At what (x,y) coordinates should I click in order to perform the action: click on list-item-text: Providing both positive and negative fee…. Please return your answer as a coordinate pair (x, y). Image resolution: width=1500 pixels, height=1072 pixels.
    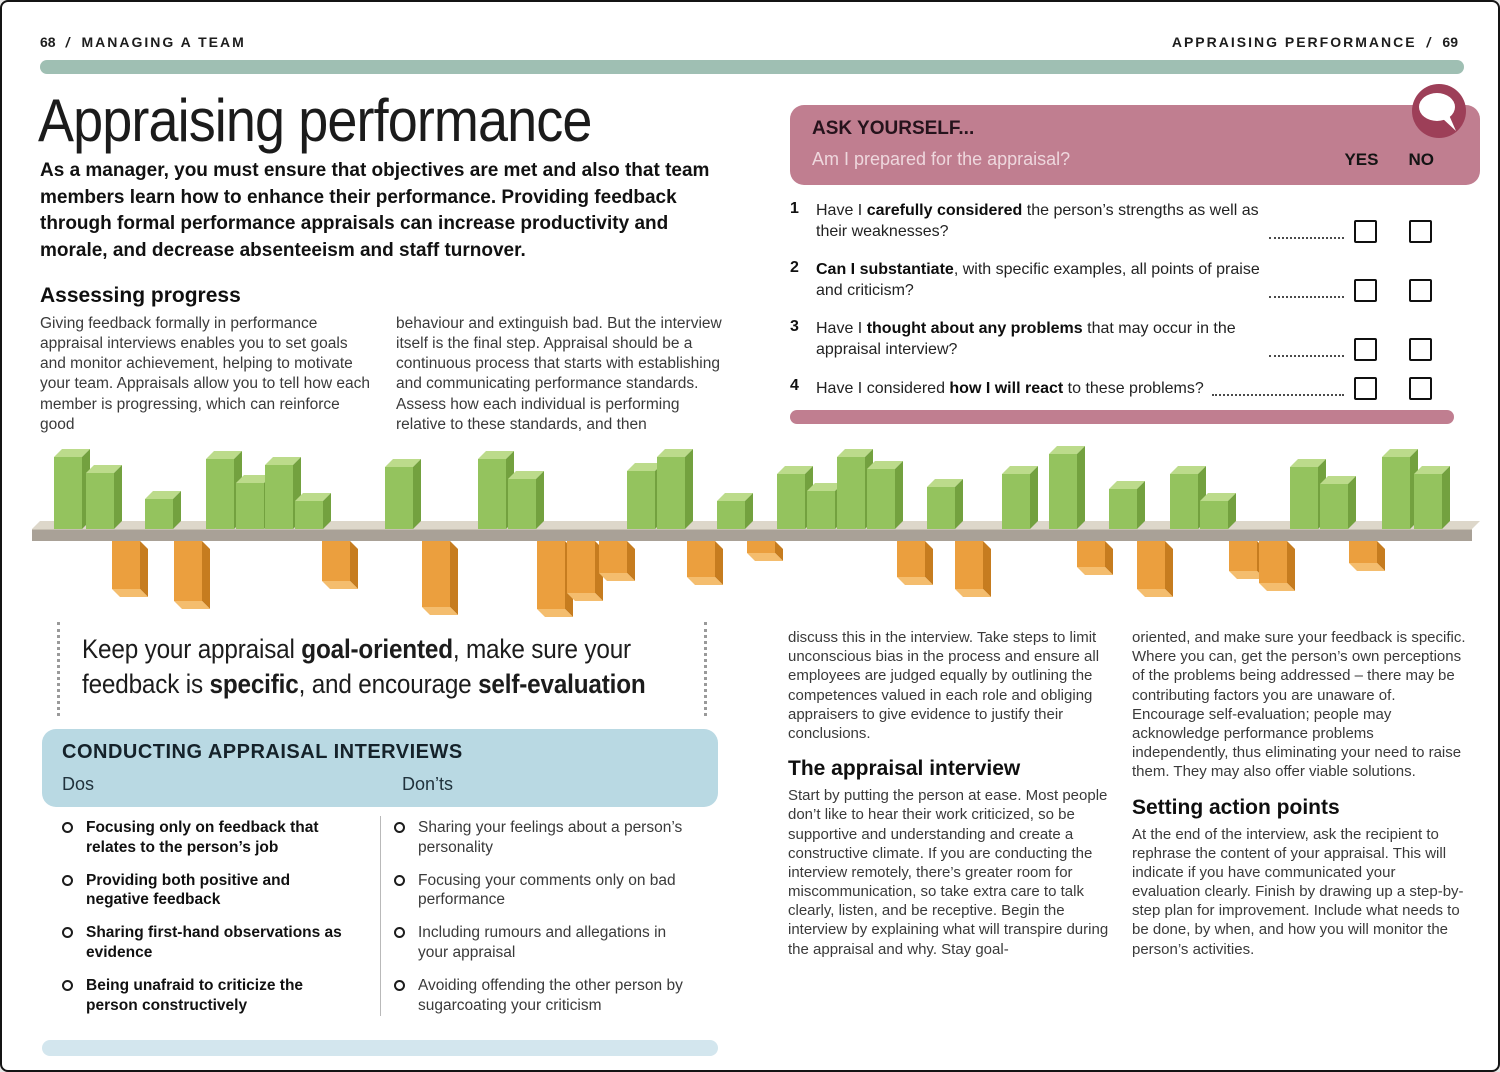
    Looking at the image, I should click on (188, 890).